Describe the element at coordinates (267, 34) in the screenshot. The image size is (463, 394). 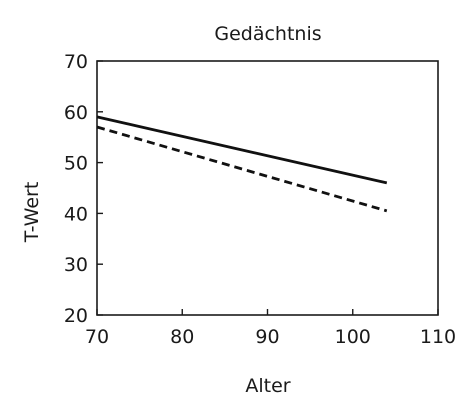
I see `chart-title: Gedächtnis` at that location.